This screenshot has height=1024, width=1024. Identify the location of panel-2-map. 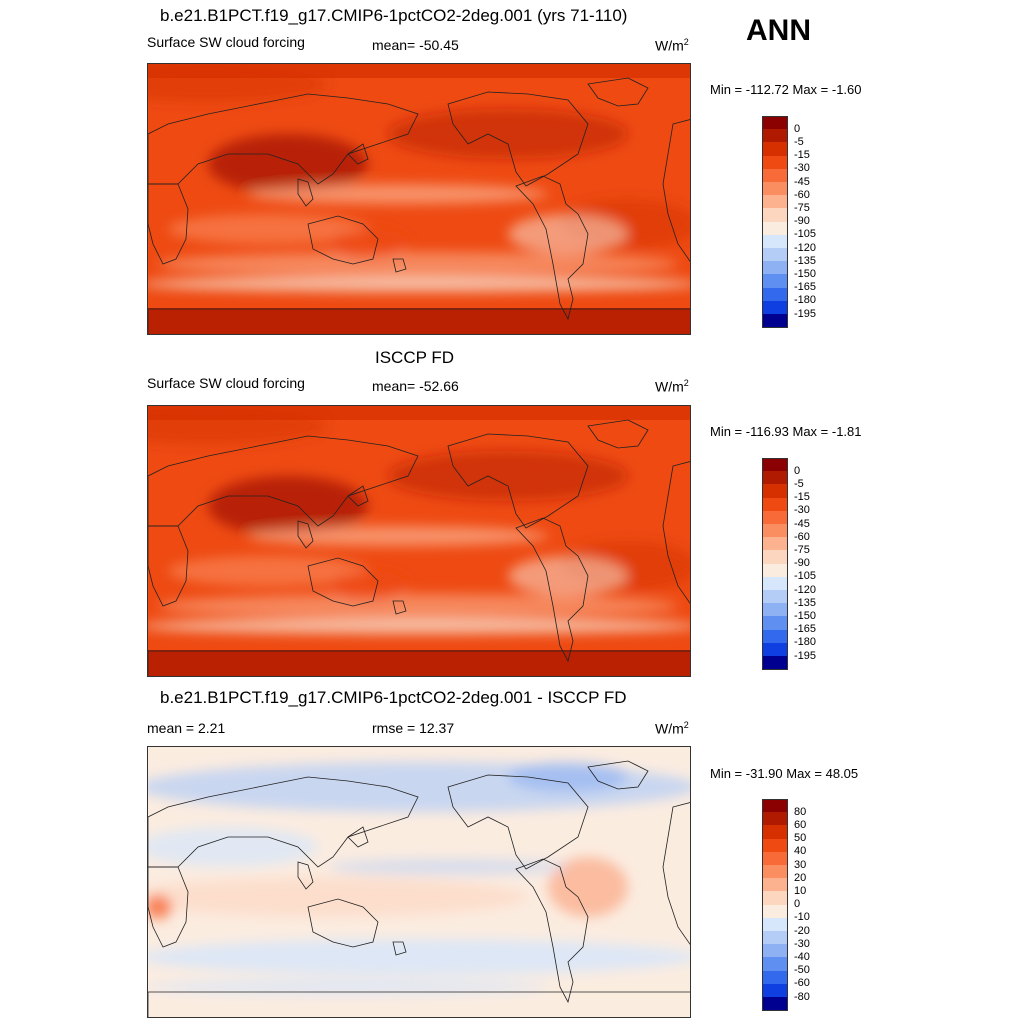
(419, 541).